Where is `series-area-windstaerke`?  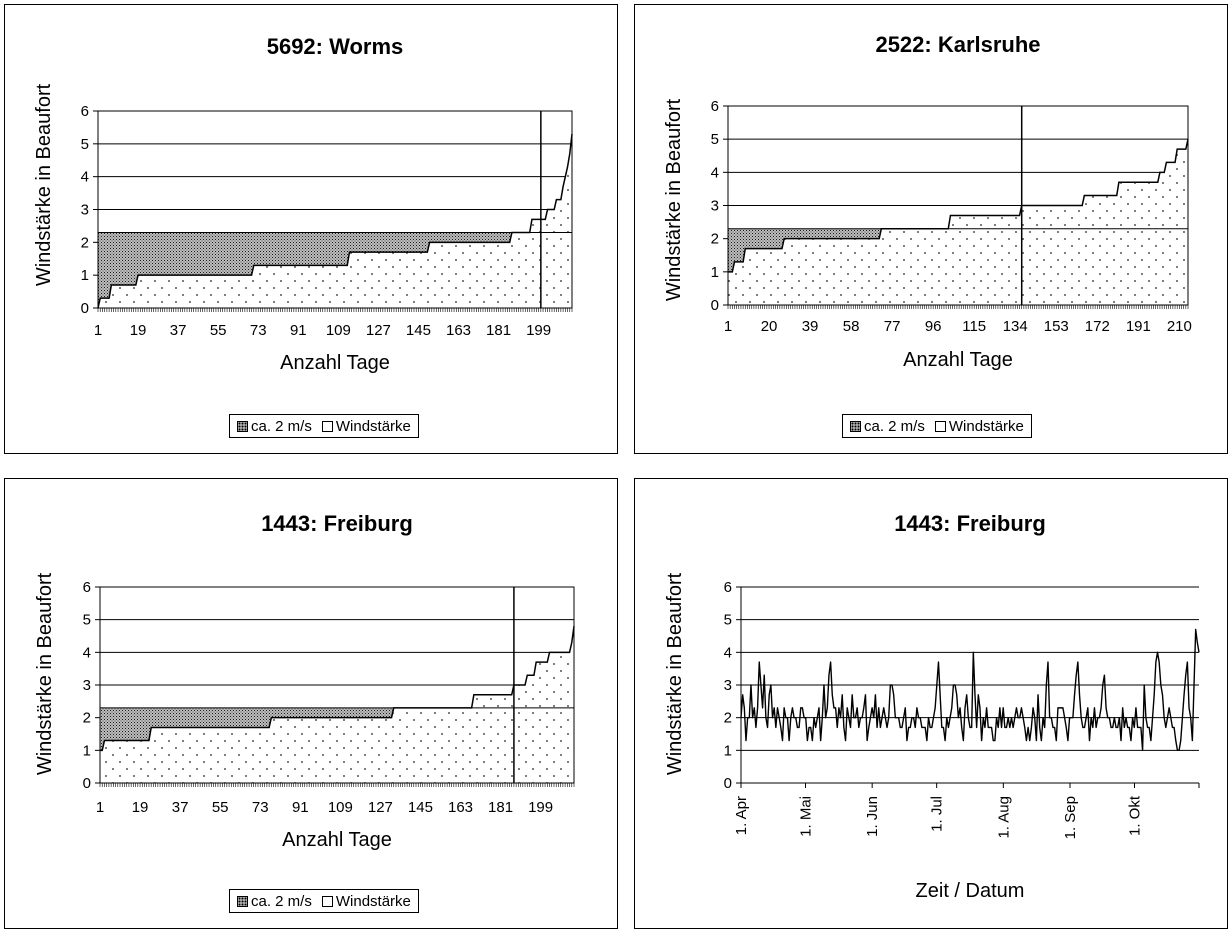 series-area-windstaerke is located at coordinates (335, 220).